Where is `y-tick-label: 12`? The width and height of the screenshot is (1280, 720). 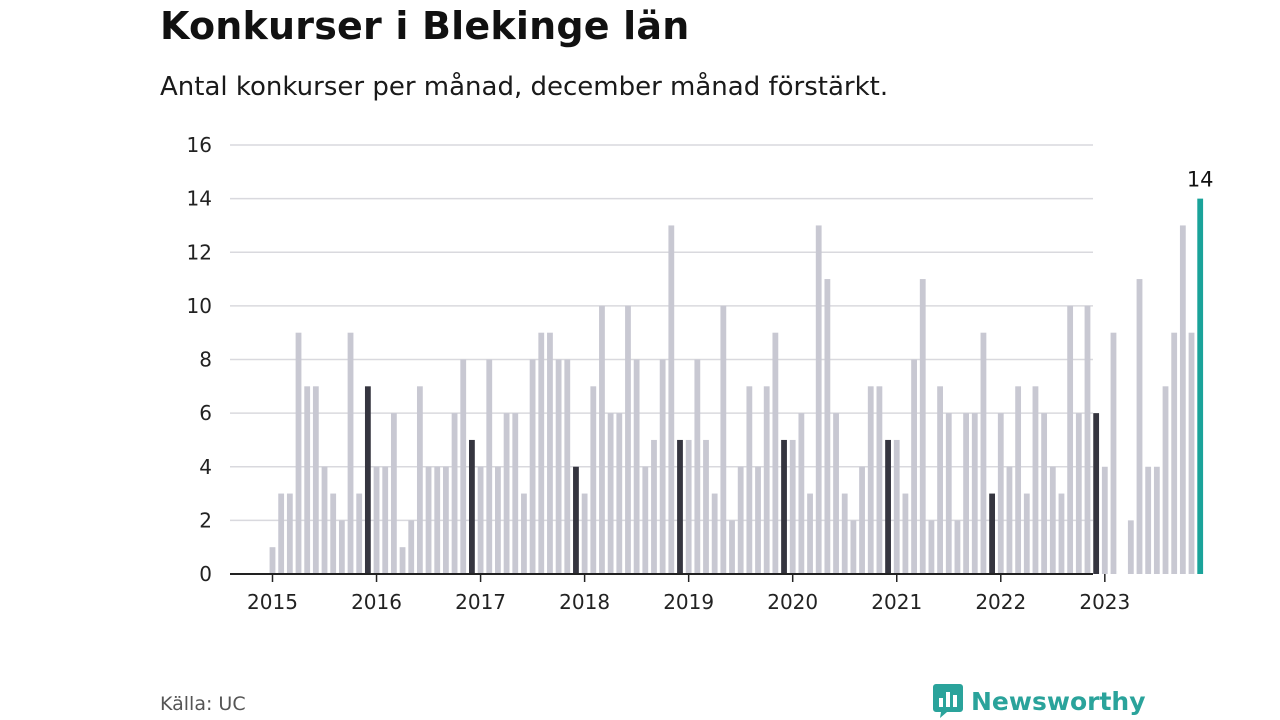 y-tick-label: 12 is located at coordinates (199, 252).